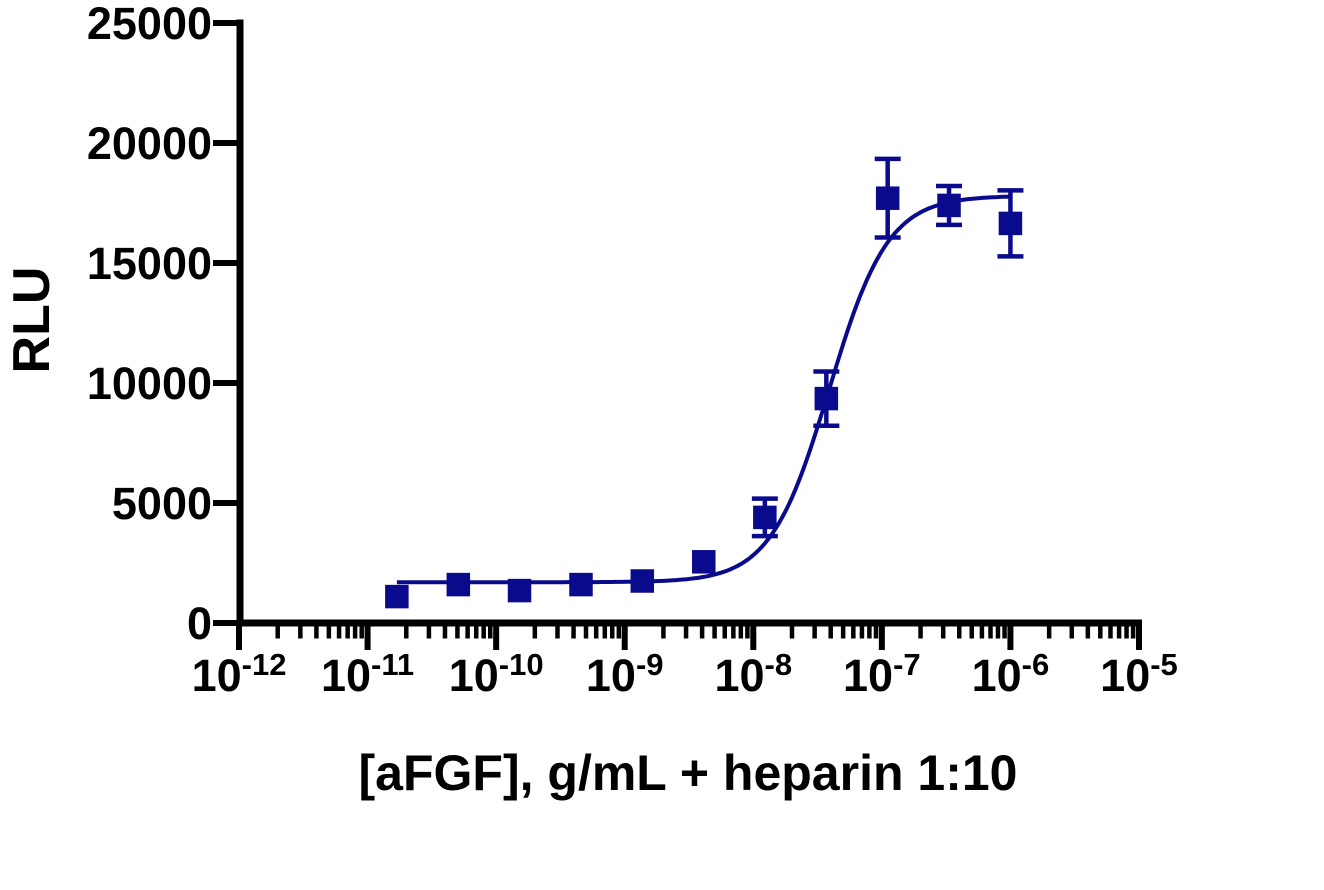  Describe the element at coordinates (907, 664) in the screenshot. I see `x-tick-exponent: -7` at that location.